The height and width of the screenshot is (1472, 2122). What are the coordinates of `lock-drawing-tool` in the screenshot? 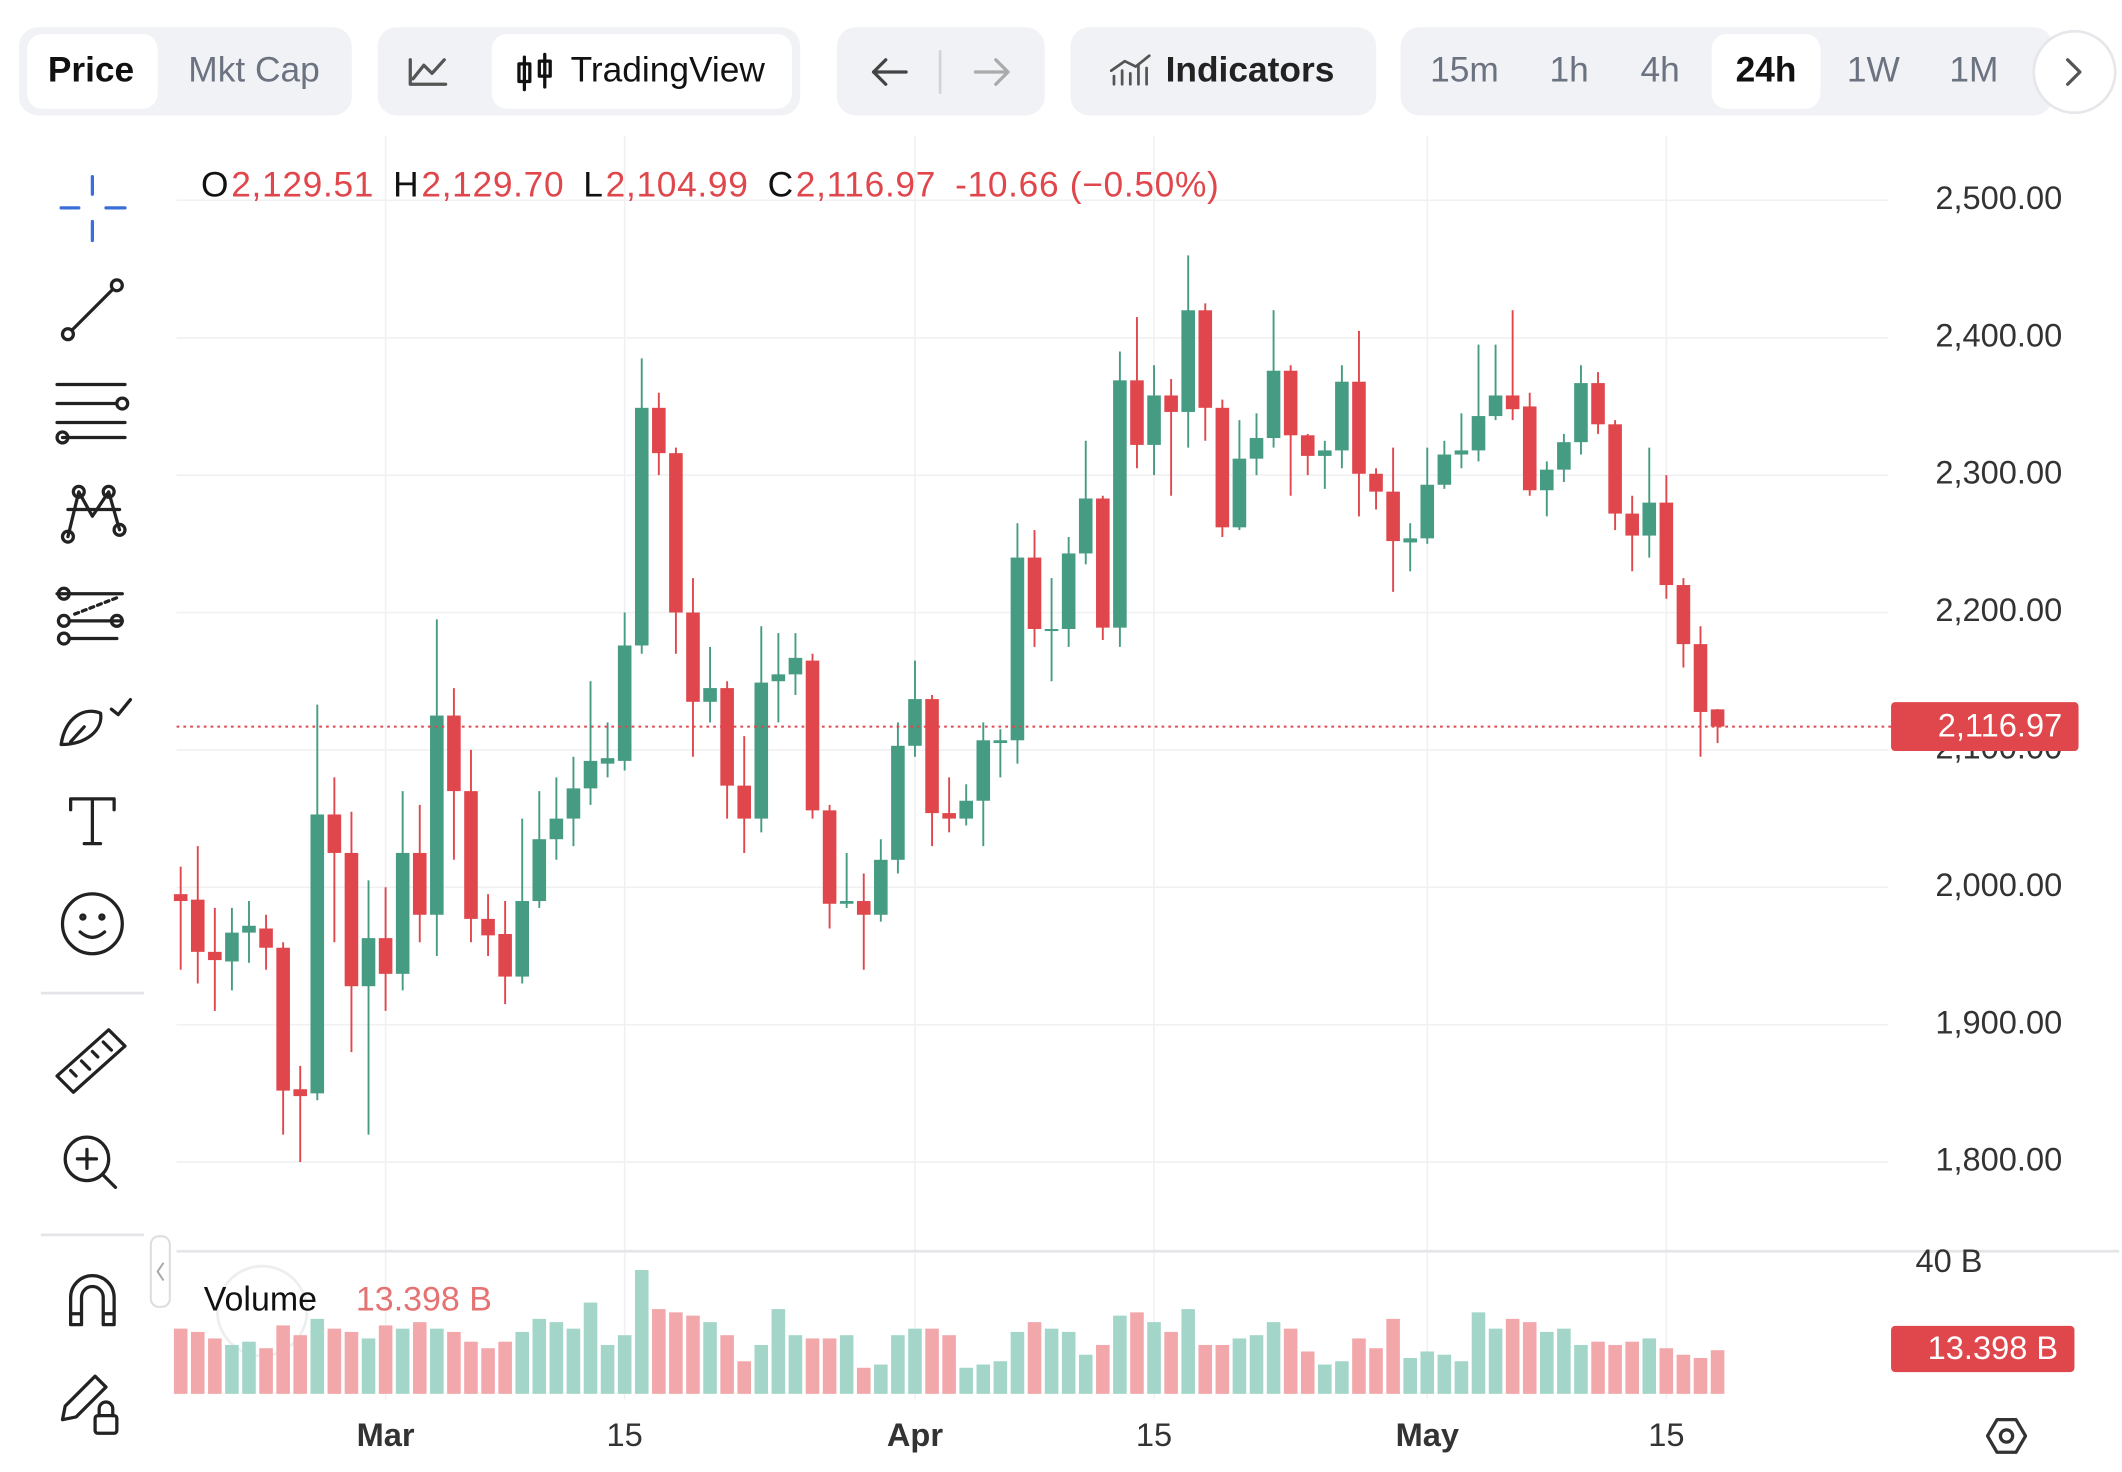 It's located at (89, 1404).